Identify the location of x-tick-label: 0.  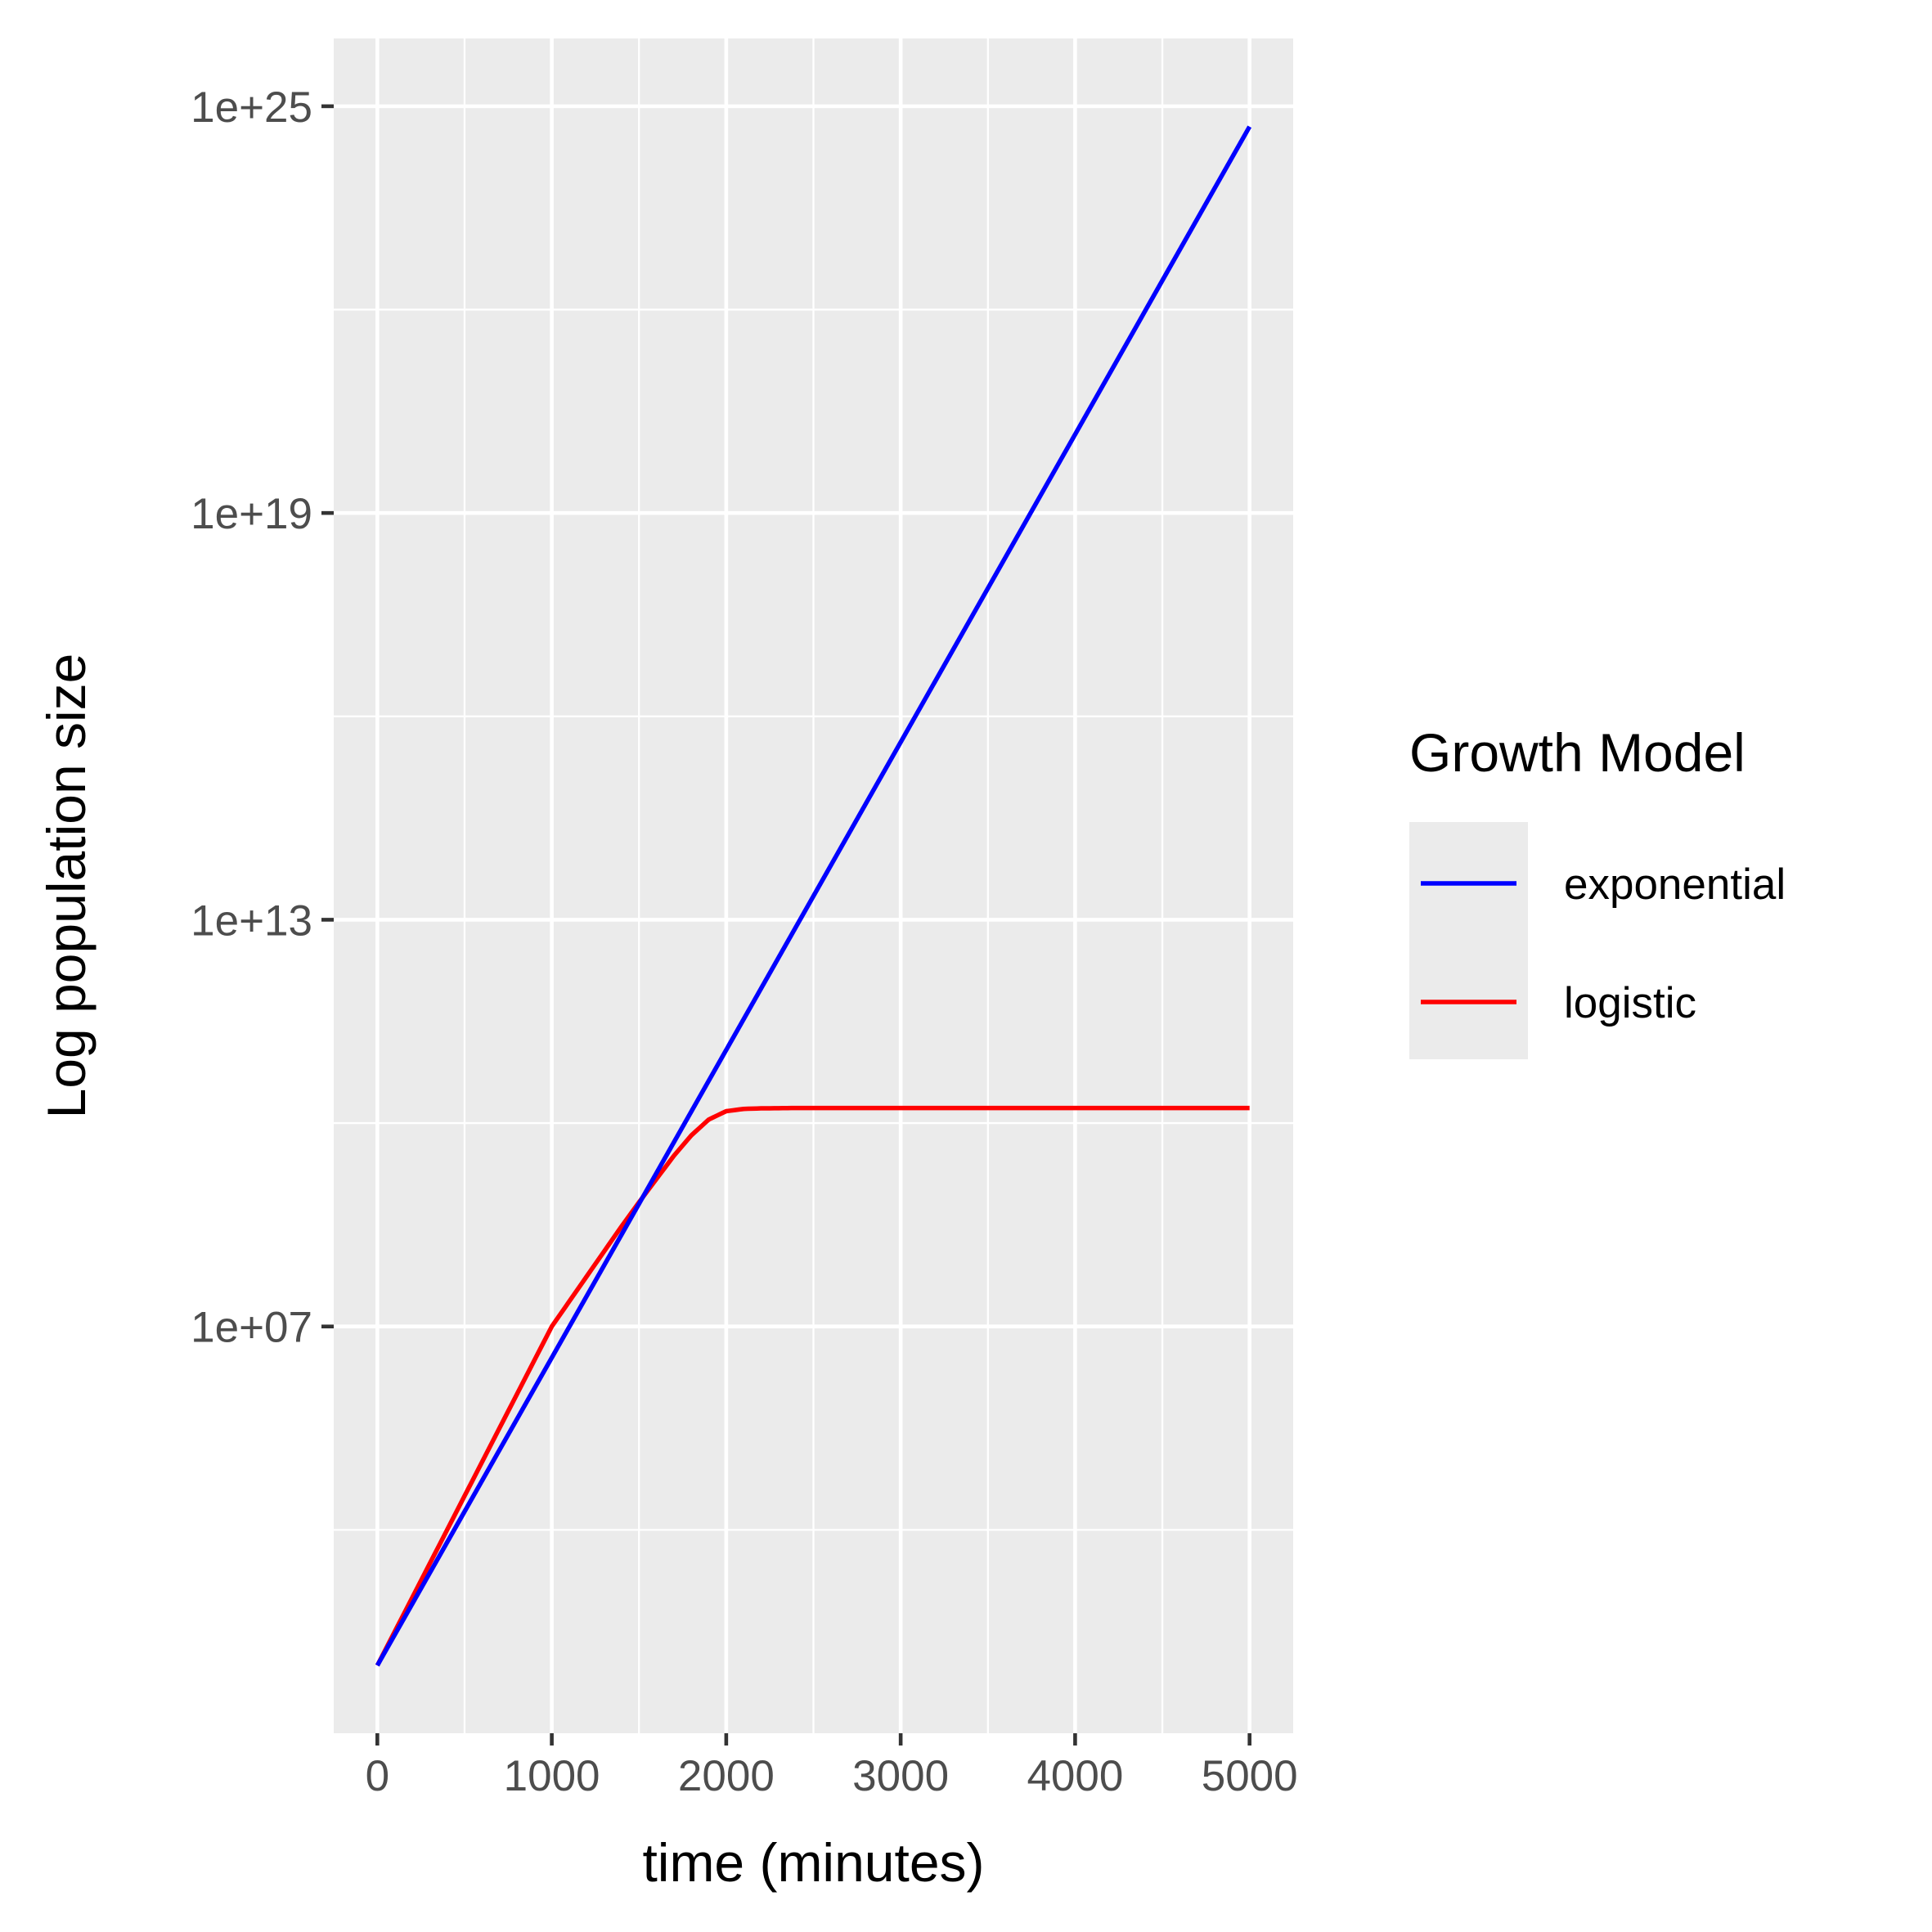
(378, 1776).